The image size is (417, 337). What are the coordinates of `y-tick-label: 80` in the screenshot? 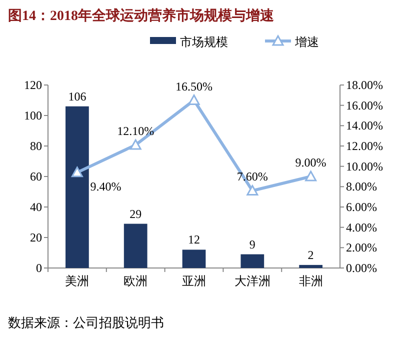 It's located at (36, 146).